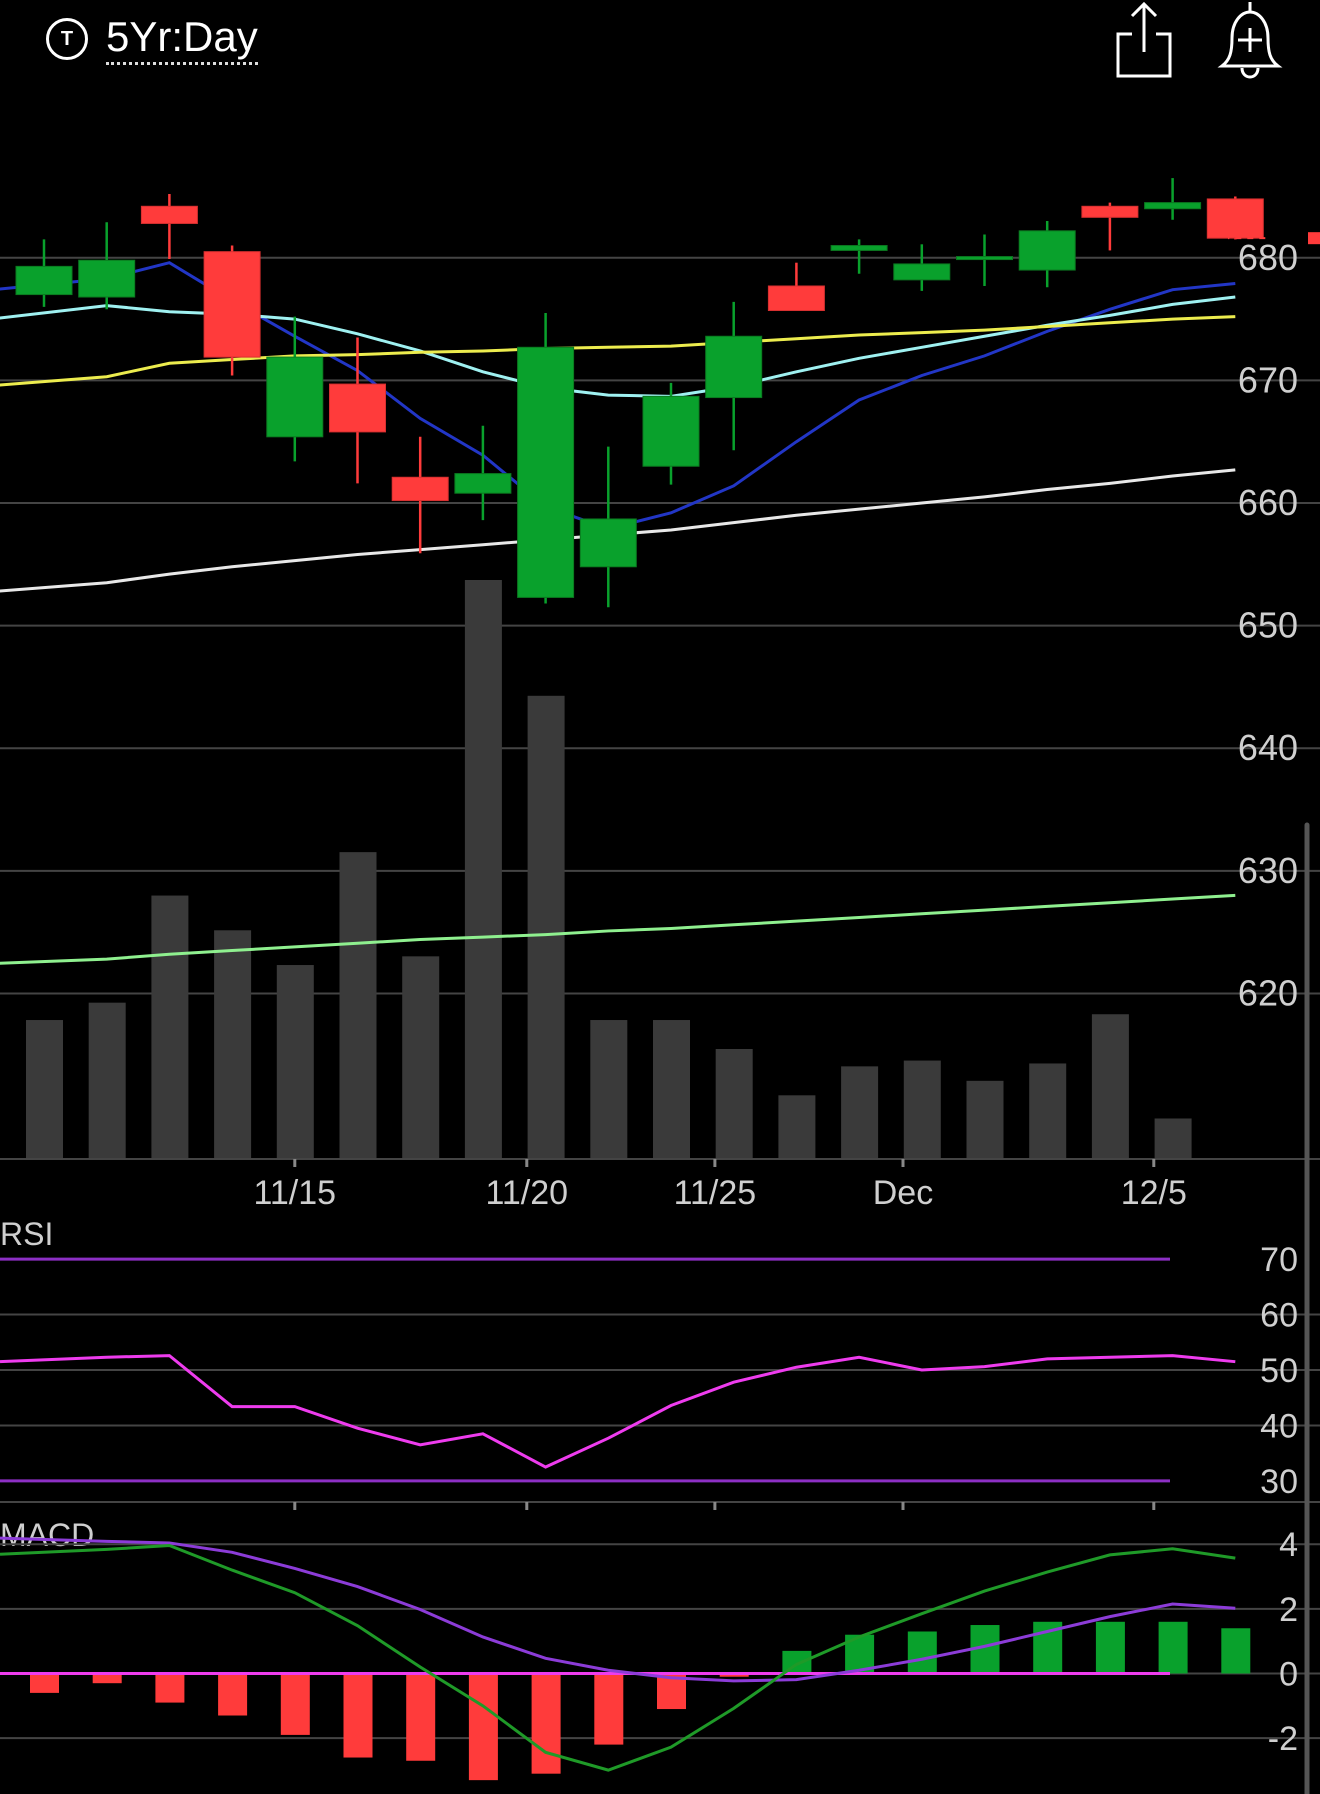  What do you see at coordinates (1314, 238) in the screenshot?
I see `last-price-marker` at bounding box center [1314, 238].